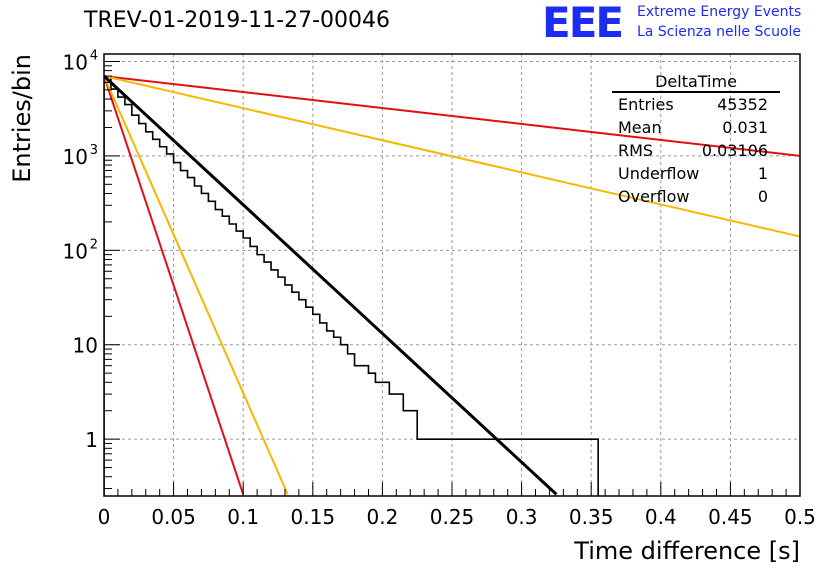 Image resolution: width=836 pixels, height=572 pixels. What do you see at coordinates (696, 82) in the screenshot?
I see `stats-title: DeltaTime` at bounding box center [696, 82].